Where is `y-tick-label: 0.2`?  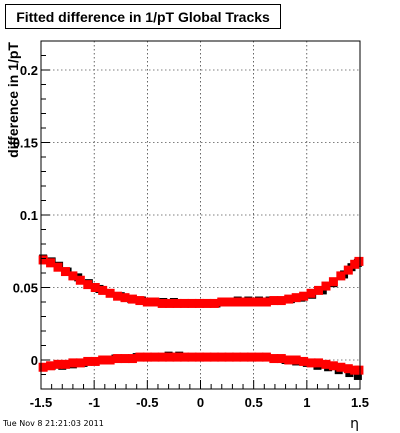 y-tick-label: 0.2 is located at coordinates (29, 70).